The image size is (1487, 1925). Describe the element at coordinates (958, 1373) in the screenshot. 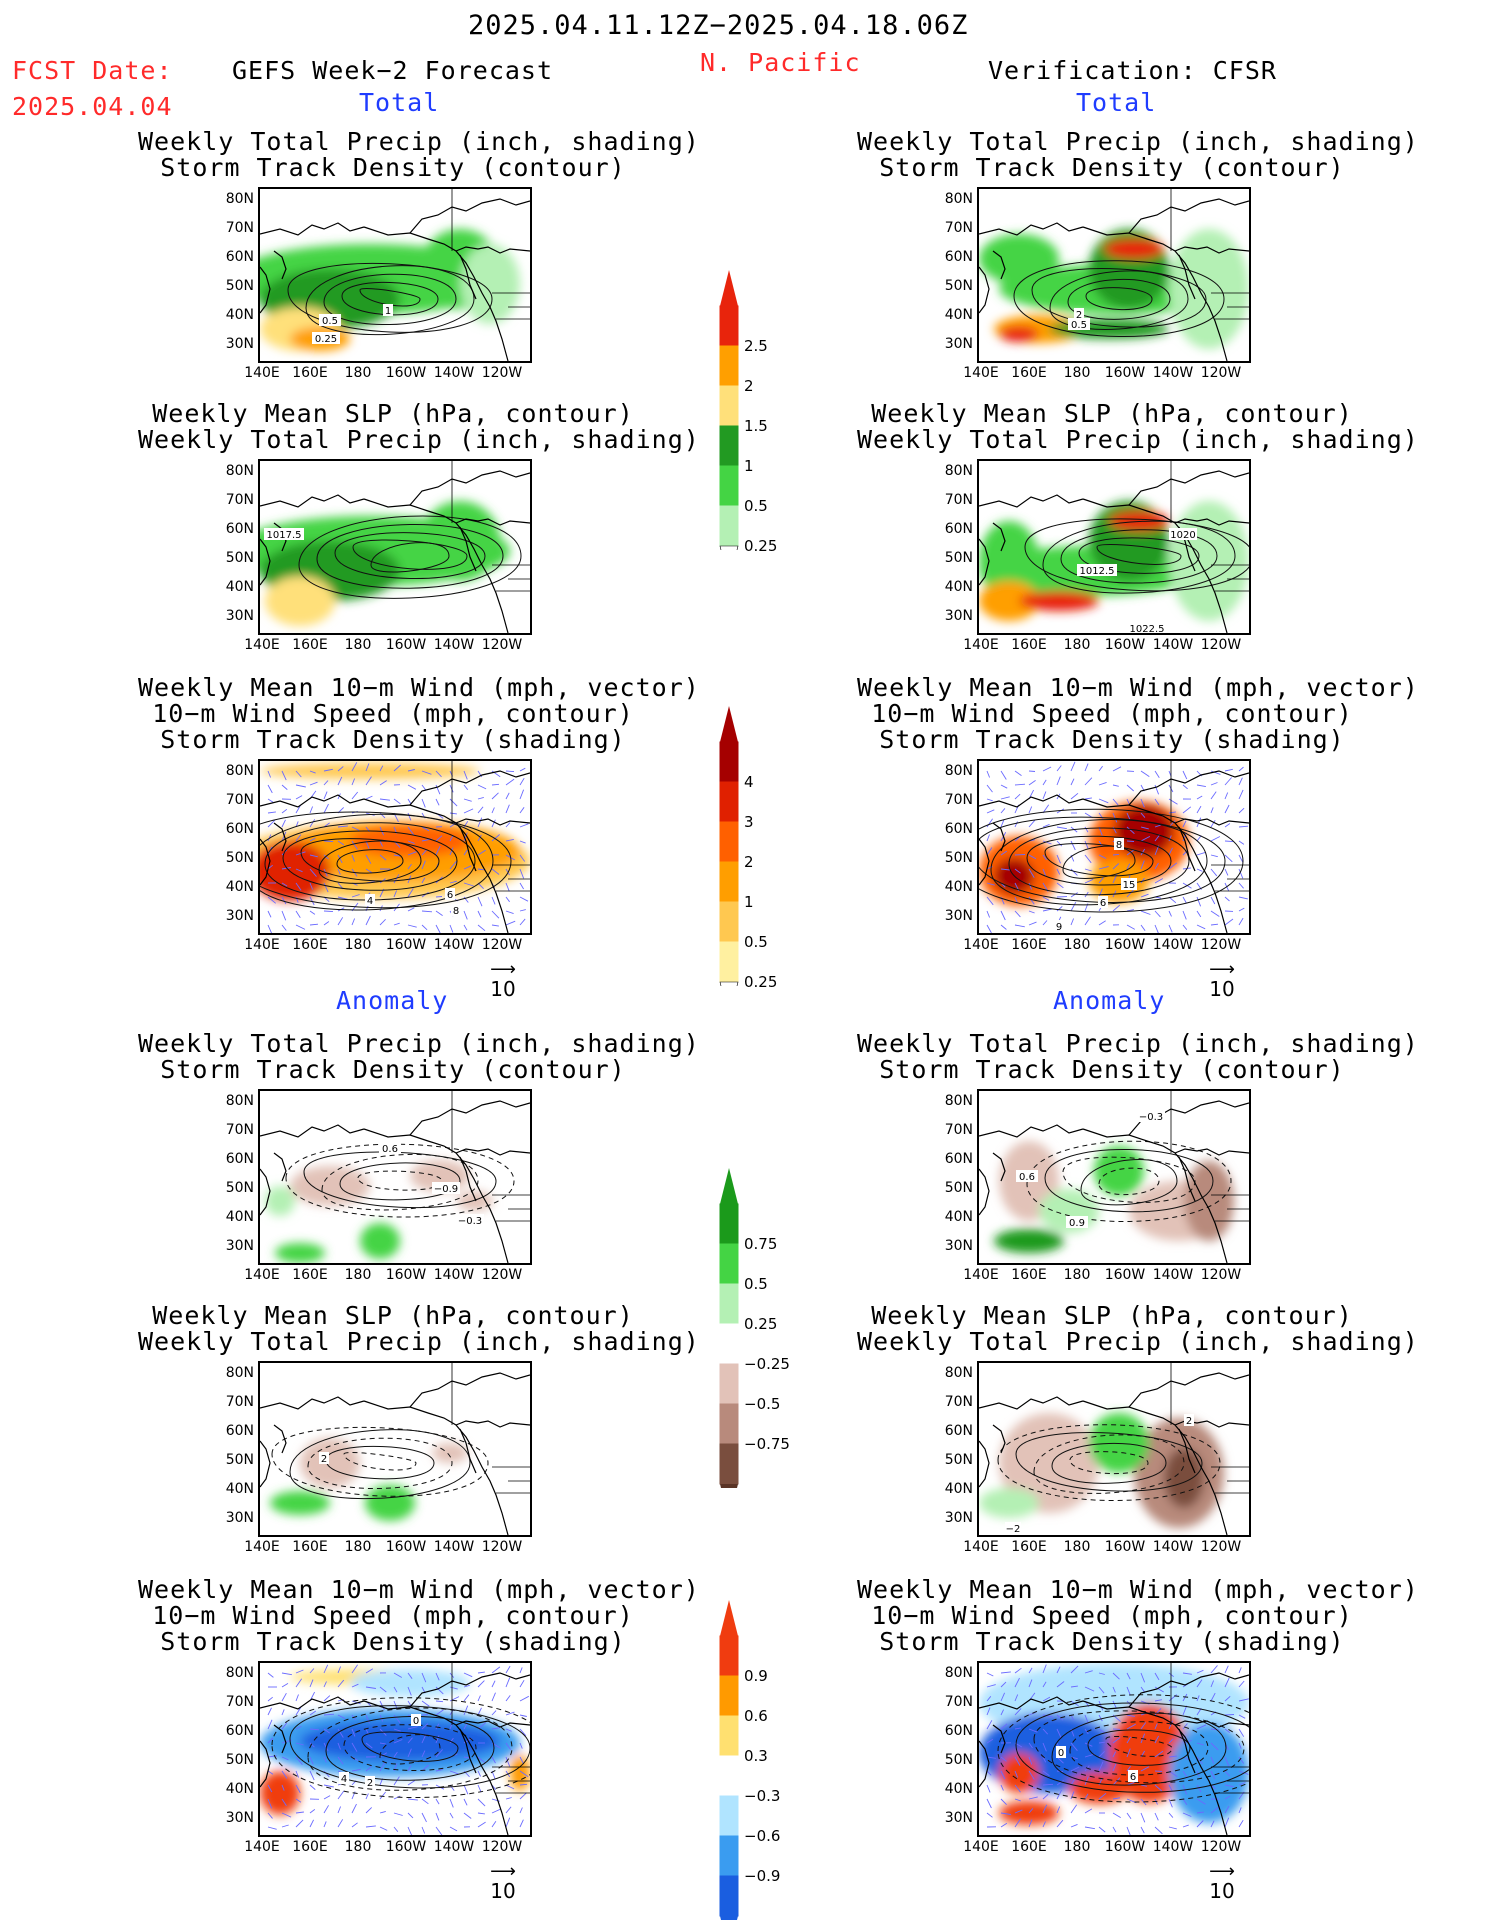

I see `latitude-tick-label: 80N` at that location.